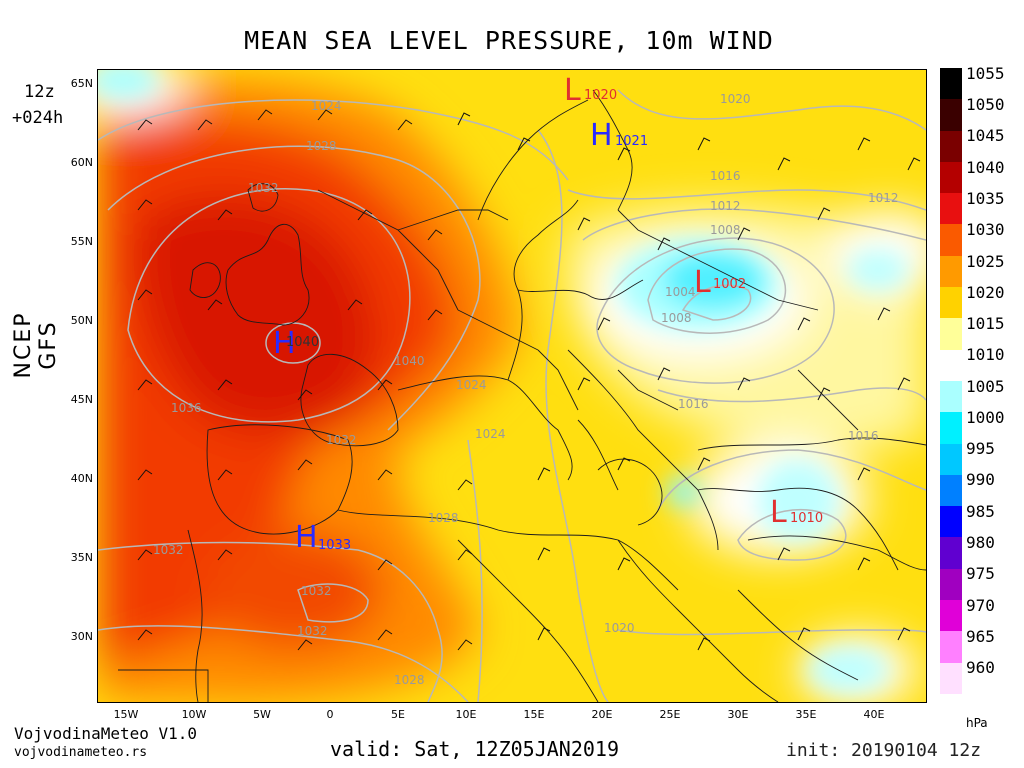 The width and height of the screenshot is (1024, 768). I want to click on forecast-hour-label: +024h, so click(38, 118).